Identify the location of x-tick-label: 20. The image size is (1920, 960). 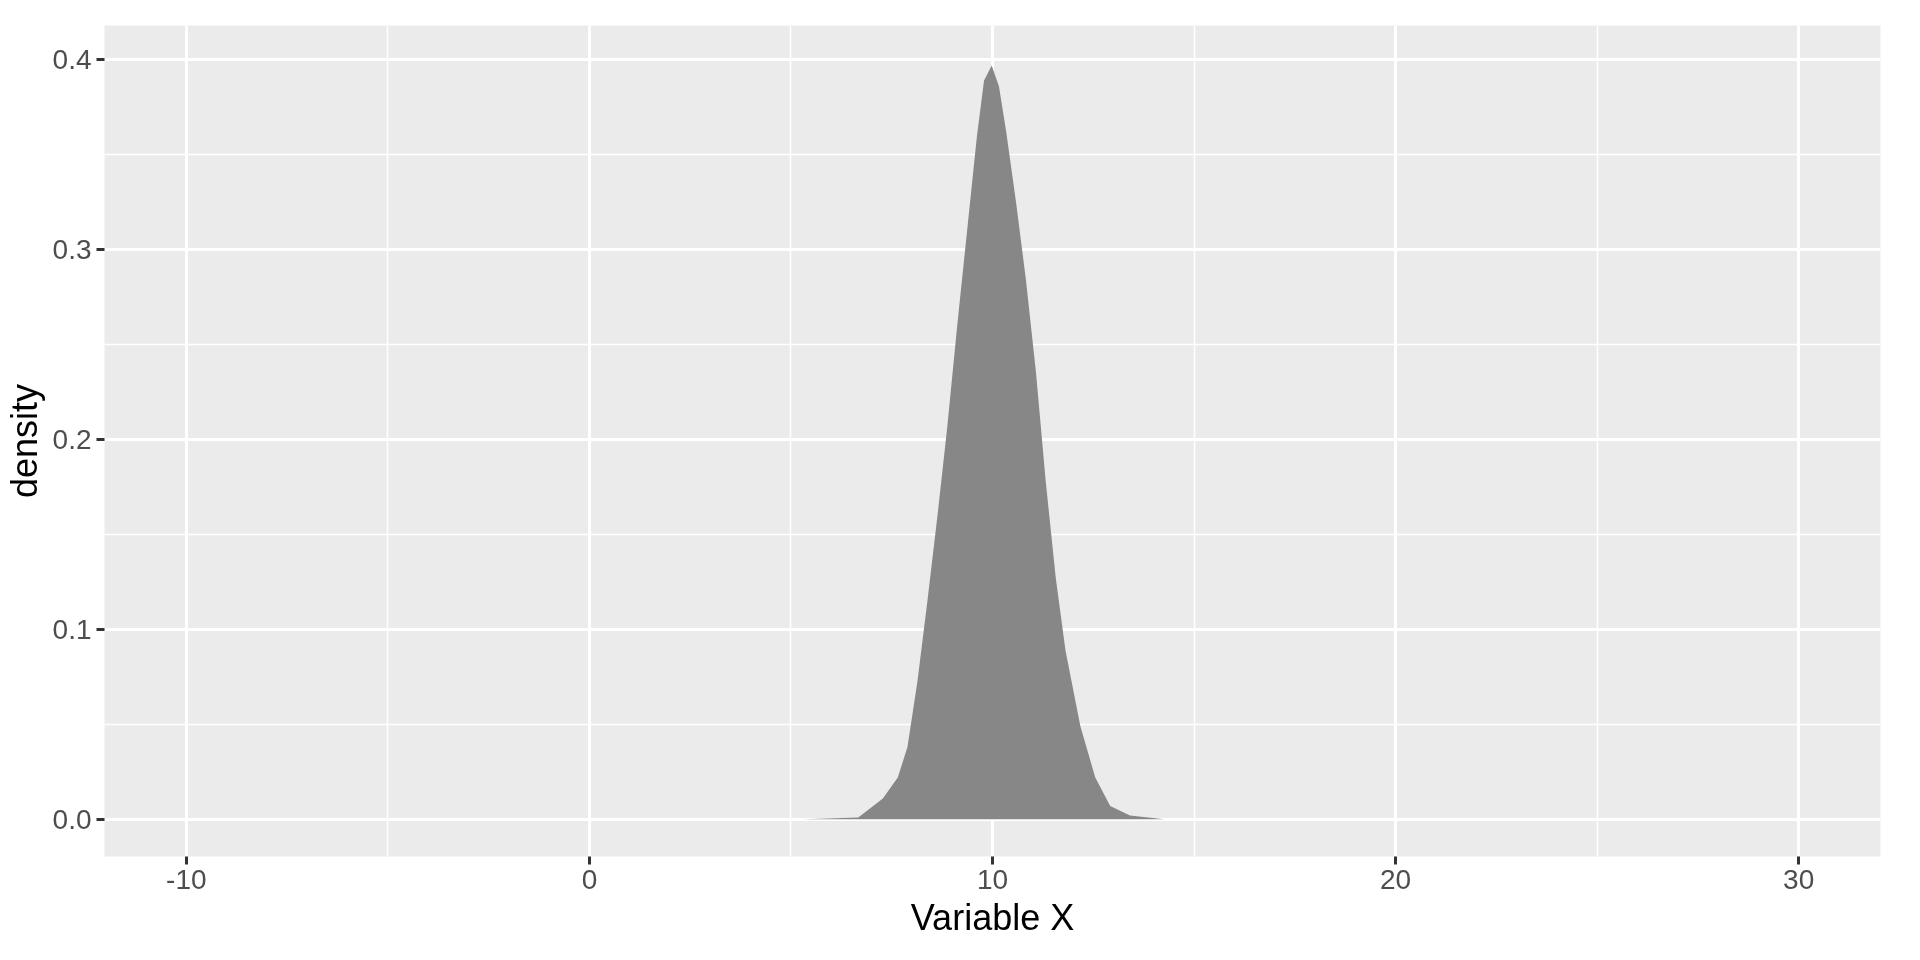
(1396, 879).